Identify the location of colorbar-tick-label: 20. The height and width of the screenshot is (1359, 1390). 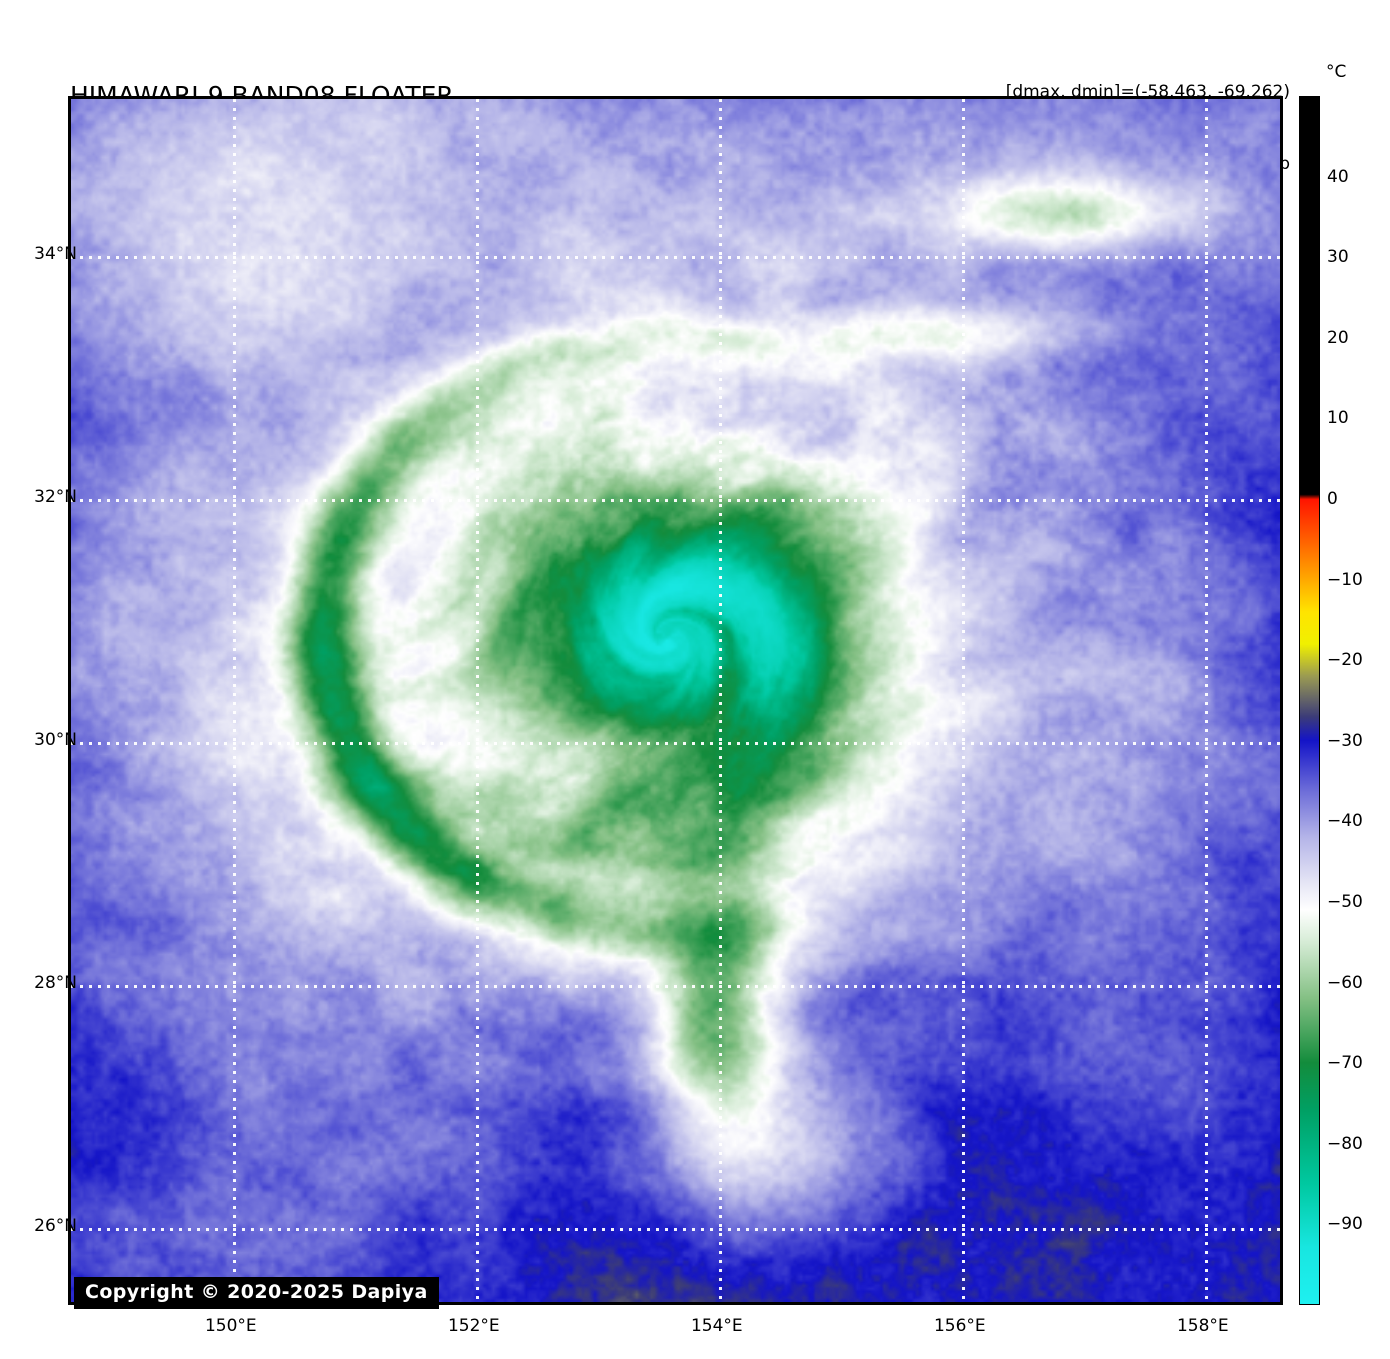
(1338, 337).